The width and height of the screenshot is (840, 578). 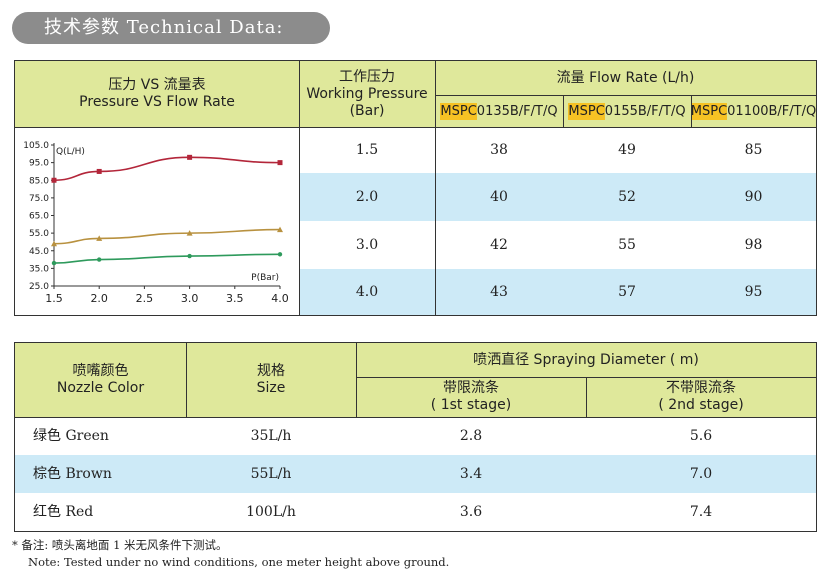 What do you see at coordinates (367, 244) in the screenshot?
I see `pressure-cell: 3.0` at bounding box center [367, 244].